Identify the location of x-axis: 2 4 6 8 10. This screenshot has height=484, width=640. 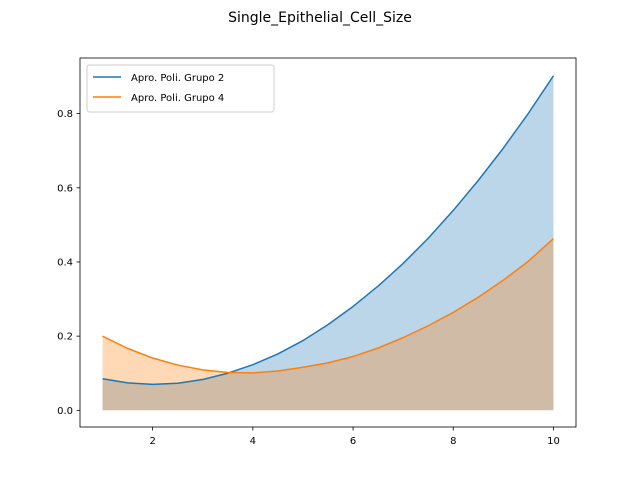
(354, 437).